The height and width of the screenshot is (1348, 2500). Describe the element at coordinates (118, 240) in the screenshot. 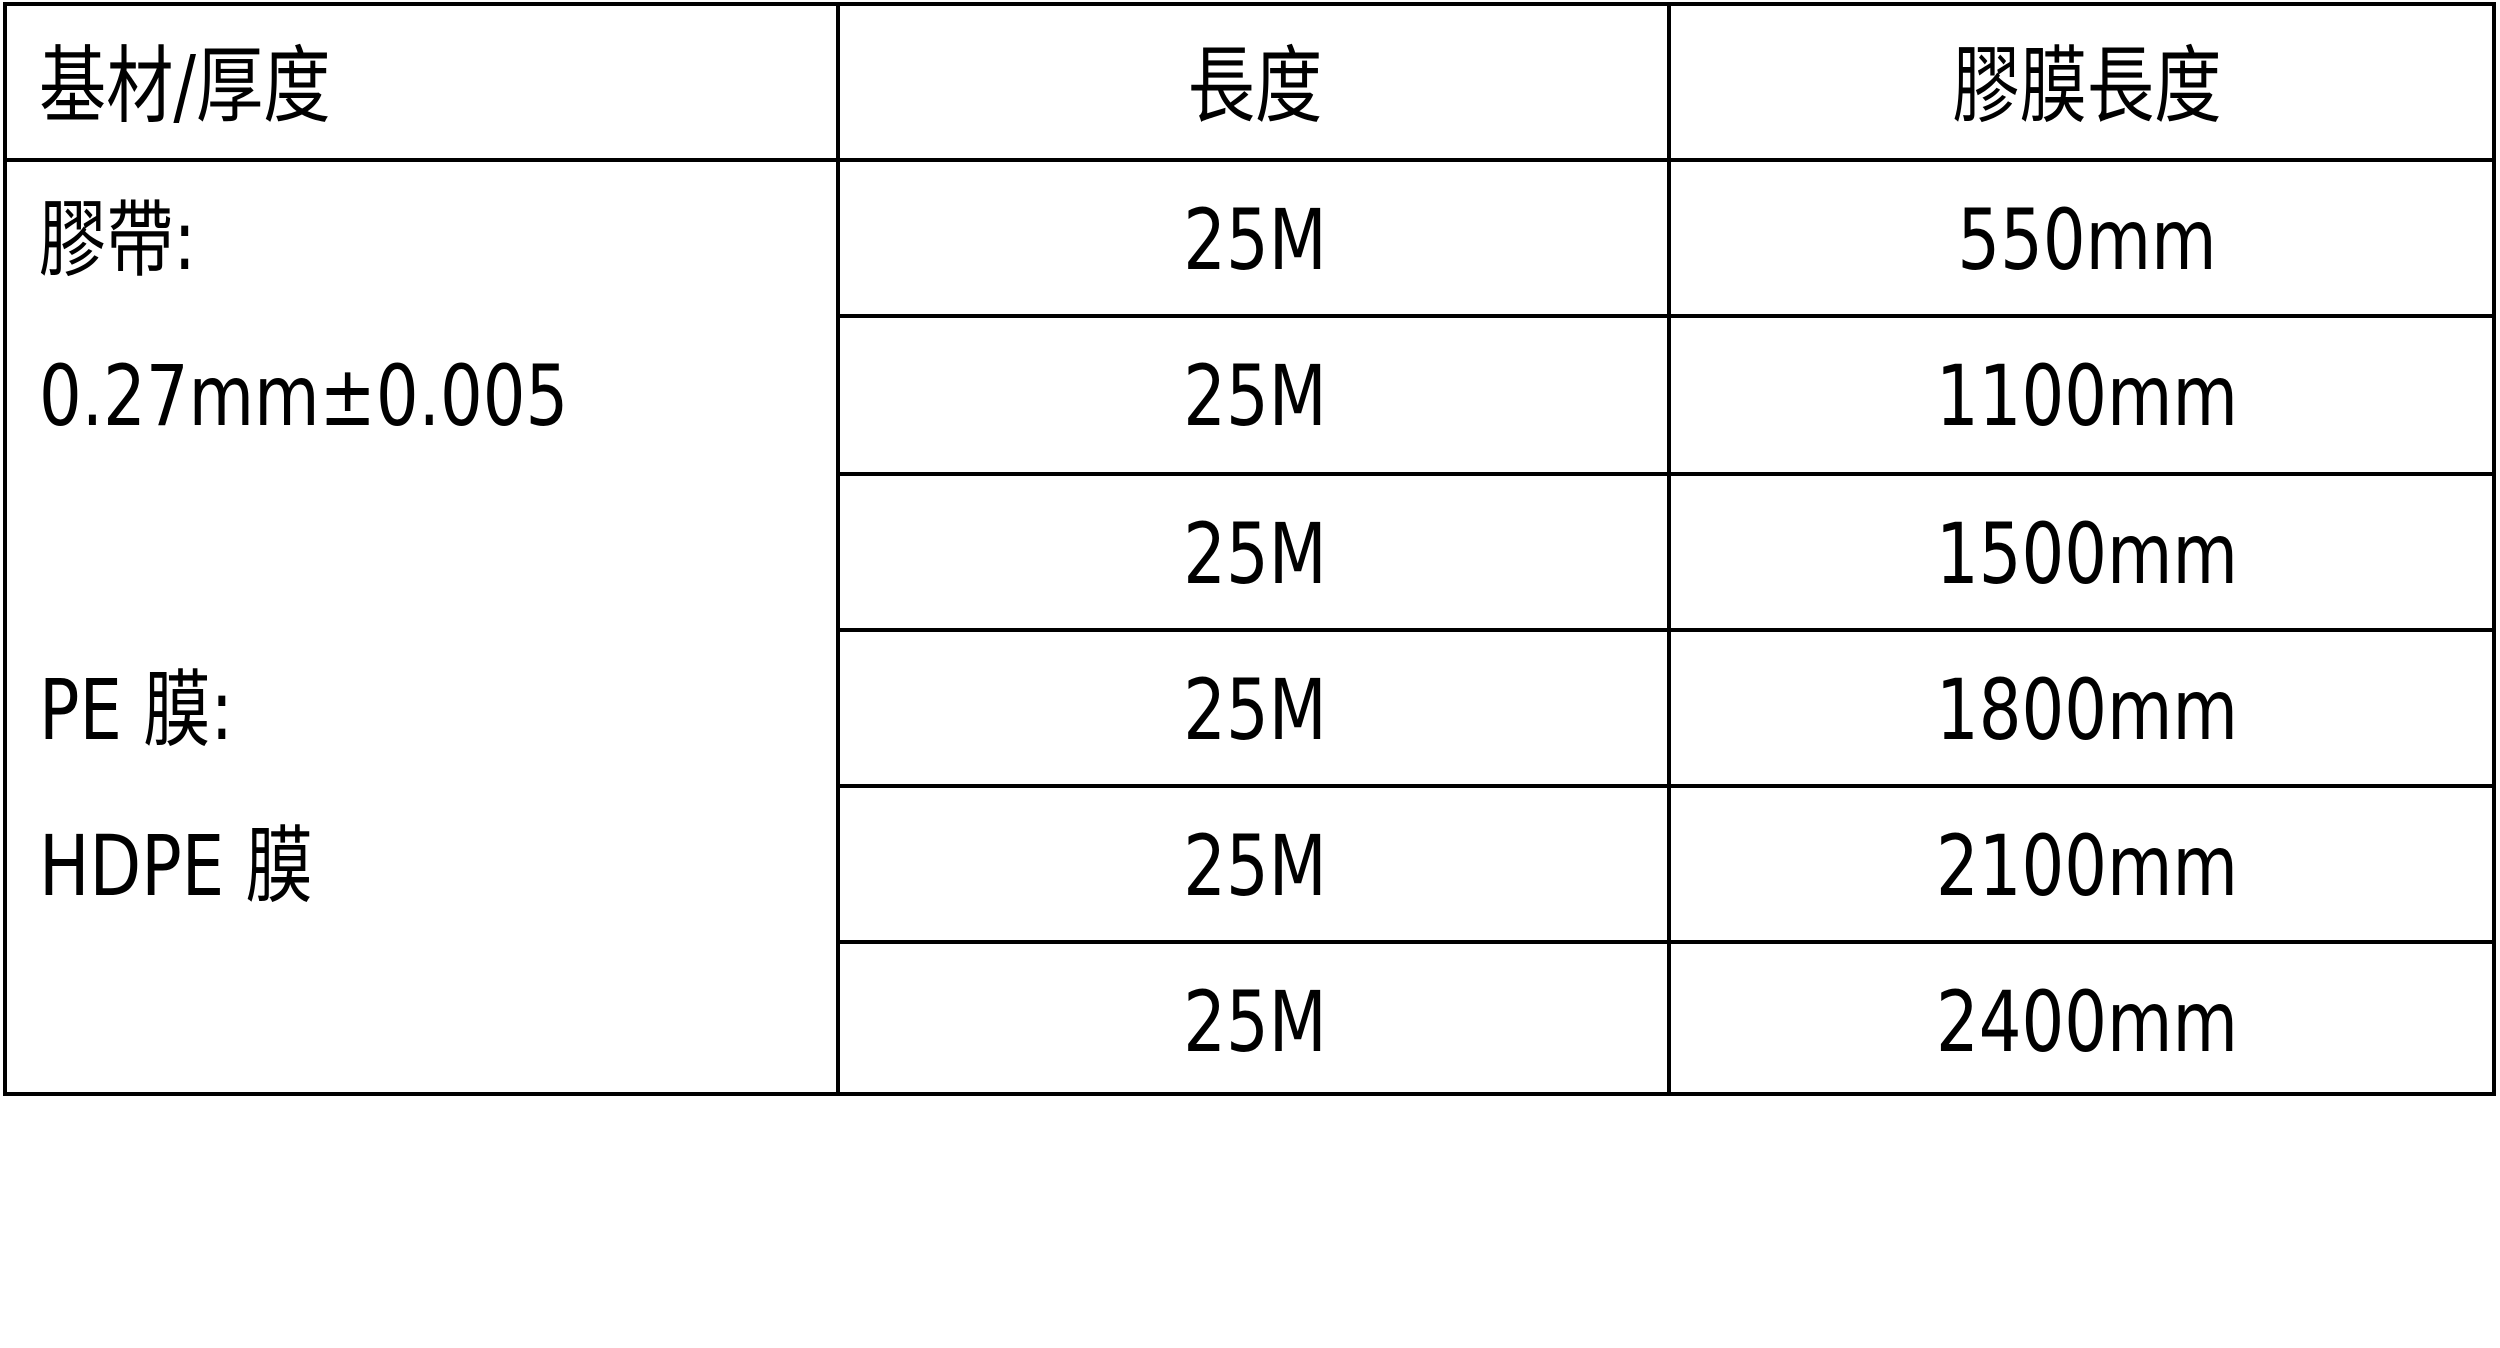

I see `material-tape-label: 膠帶:` at that location.